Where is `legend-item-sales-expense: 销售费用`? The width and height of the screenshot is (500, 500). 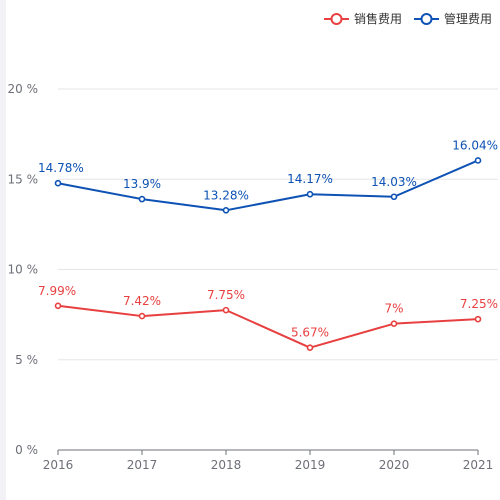 legend-item-sales-expense: 销售费用 is located at coordinates (362, 18).